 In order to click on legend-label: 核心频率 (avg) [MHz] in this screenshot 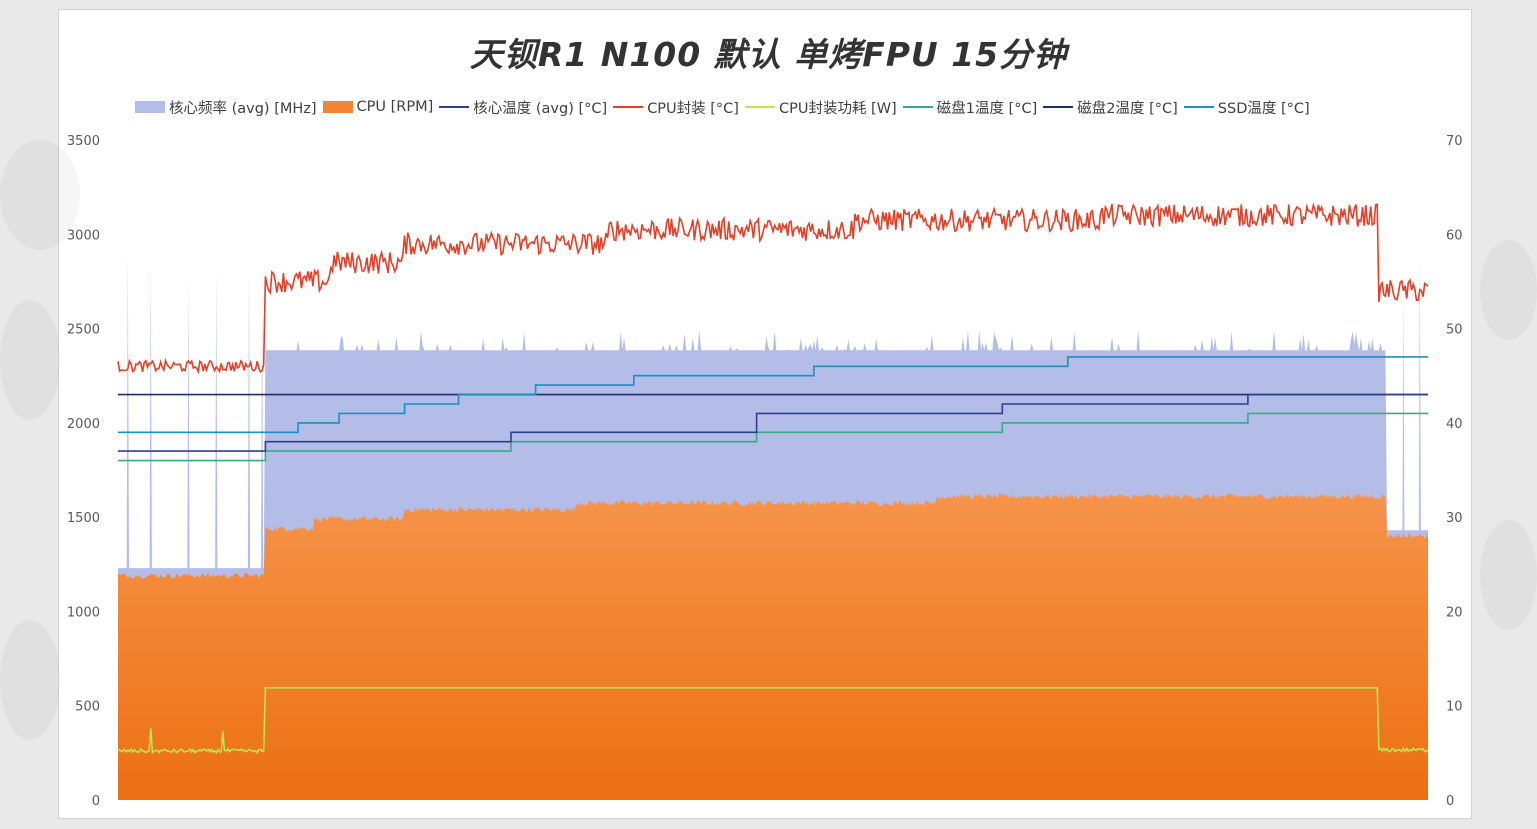, I will do `click(243, 108)`.